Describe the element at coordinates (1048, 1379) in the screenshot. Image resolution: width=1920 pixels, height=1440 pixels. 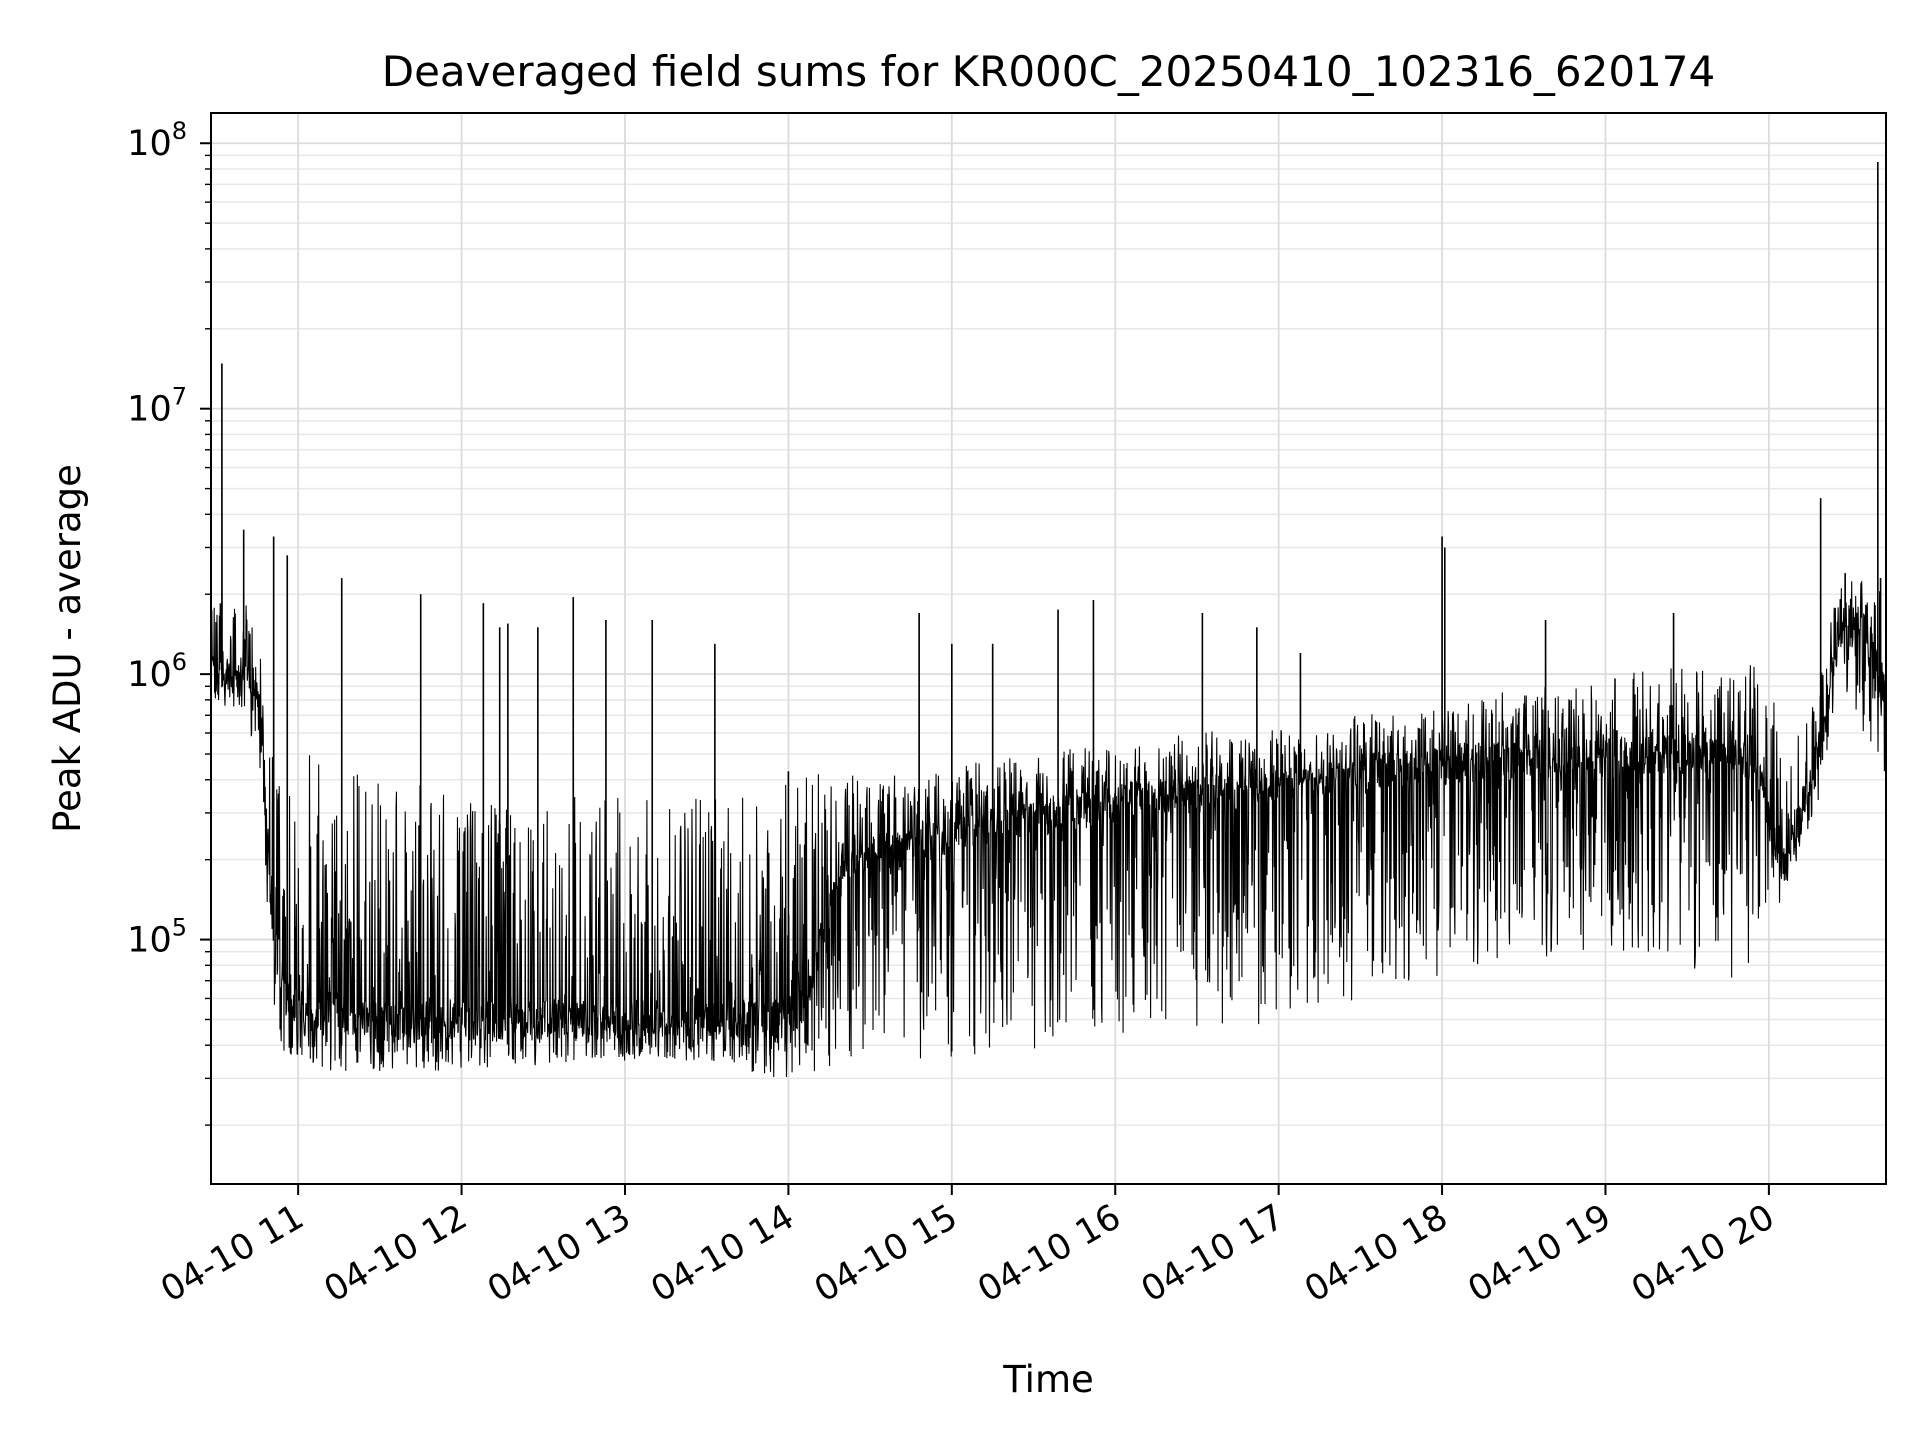
I see `x-axis-label: Time` at that location.